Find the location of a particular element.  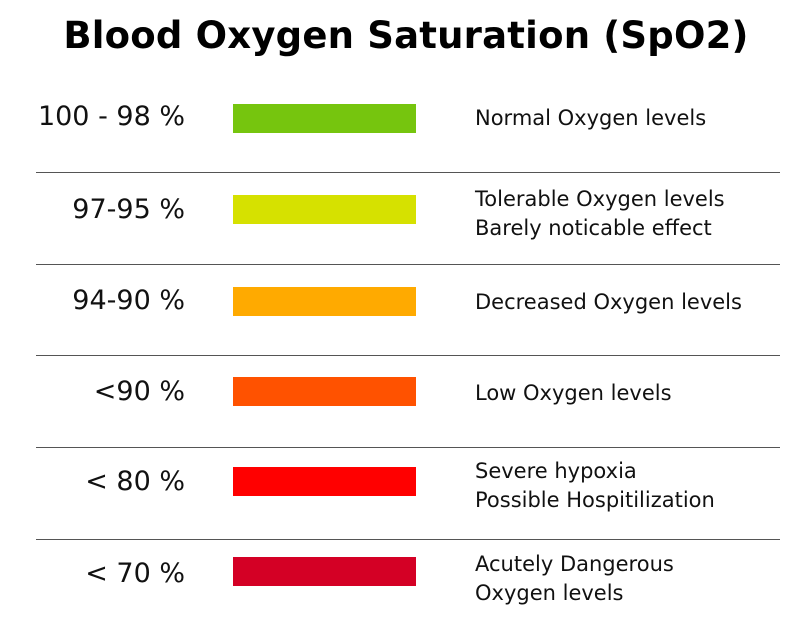

description-line: Severe hypoxia is located at coordinates (556, 471).